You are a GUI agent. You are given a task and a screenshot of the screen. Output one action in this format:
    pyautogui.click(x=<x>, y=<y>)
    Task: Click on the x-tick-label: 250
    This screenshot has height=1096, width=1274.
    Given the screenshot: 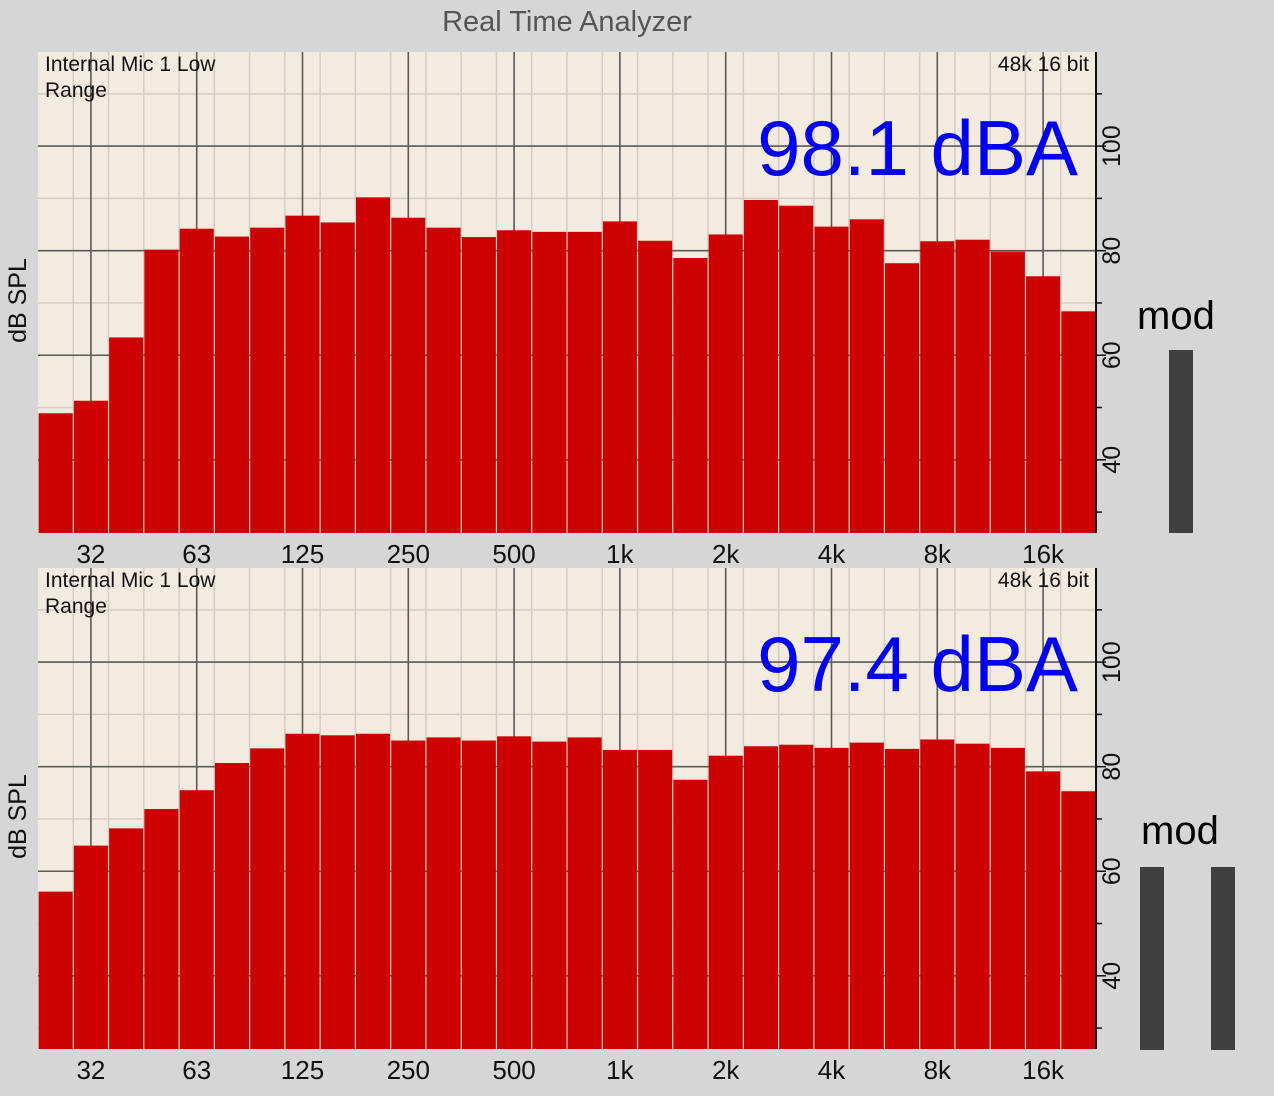 What is the action you would take?
    pyautogui.click(x=408, y=1070)
    